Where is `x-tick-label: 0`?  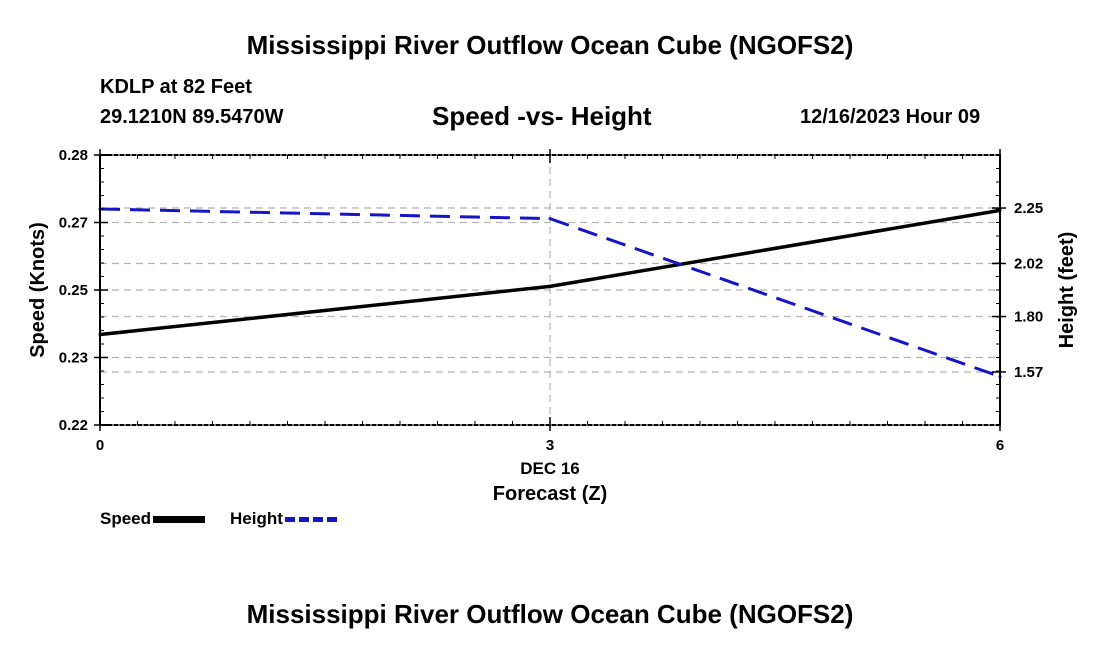 x-tick-label: 0 is located at coordinates (100, 445).